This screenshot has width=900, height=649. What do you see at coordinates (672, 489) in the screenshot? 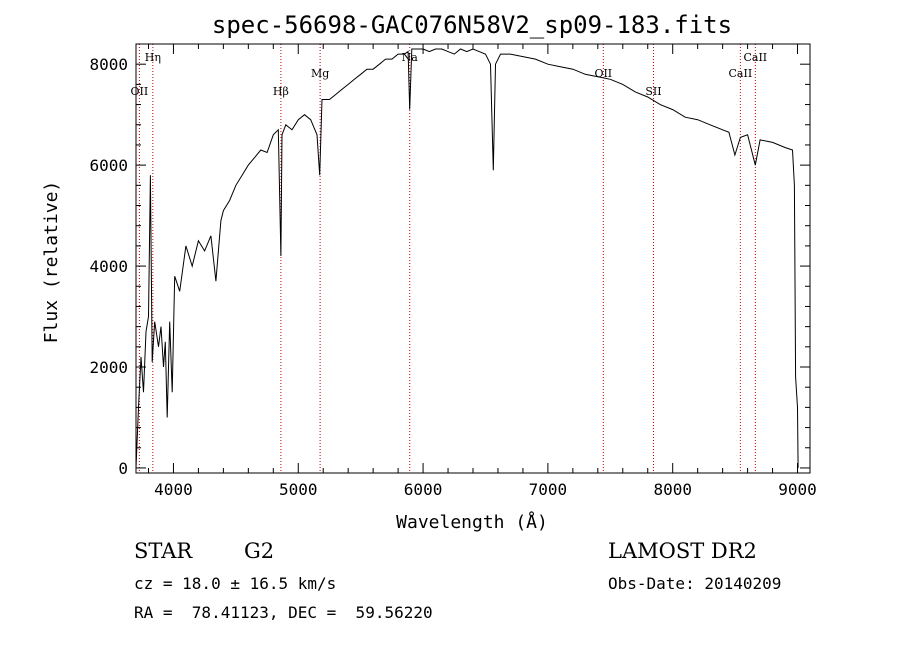
I see `x-tick-label: 8000` at bounding box center [672, 489].